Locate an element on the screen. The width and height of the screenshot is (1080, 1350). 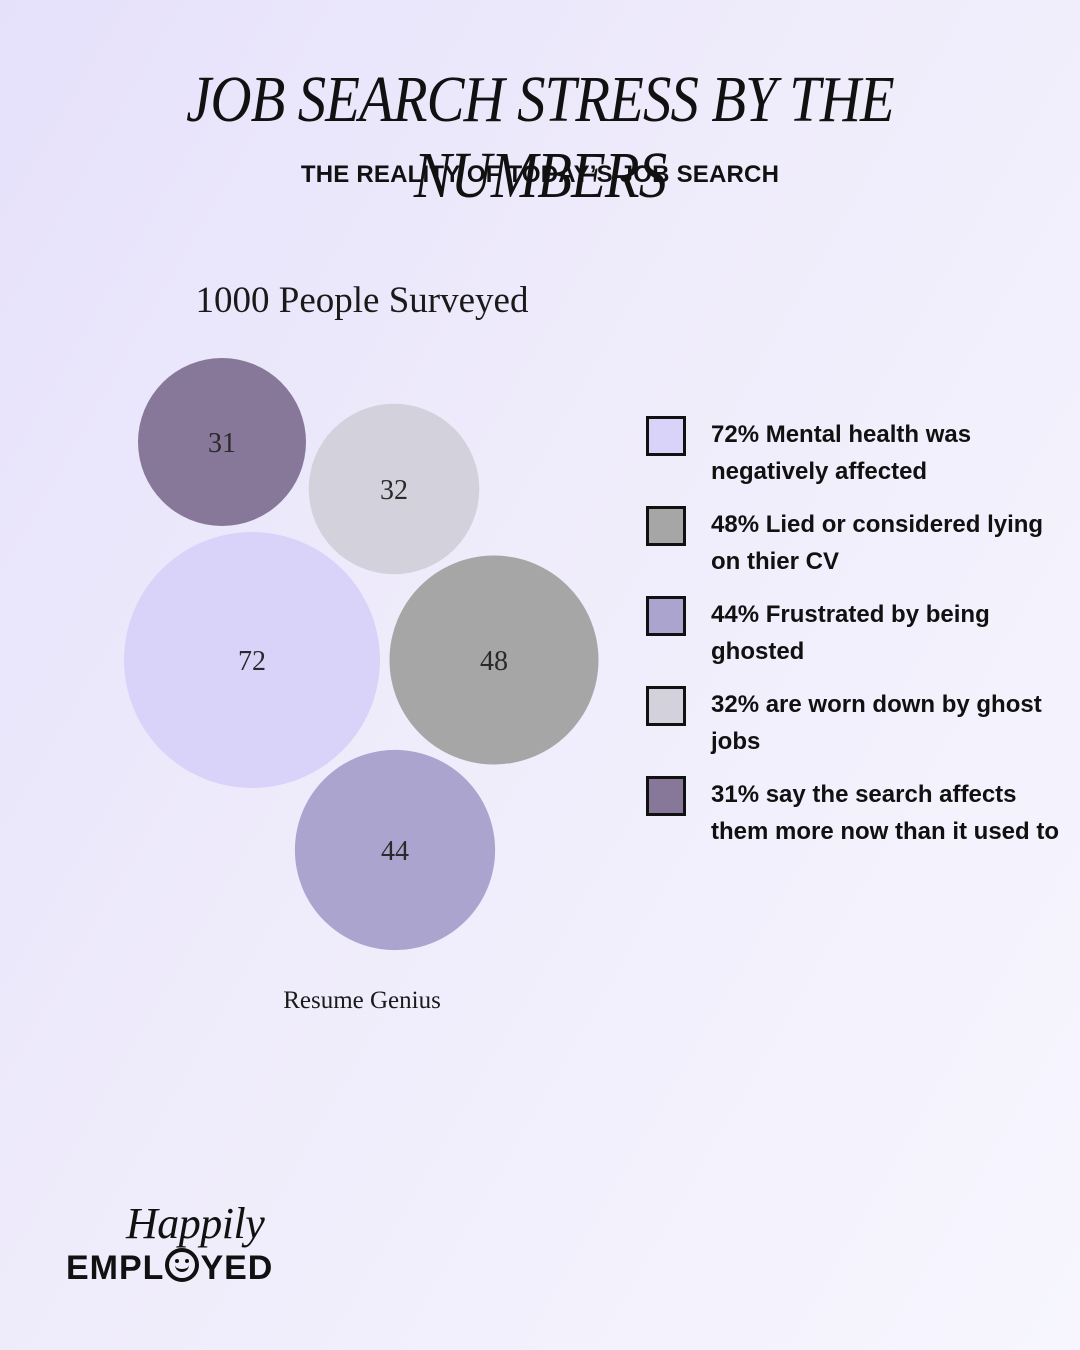
legend-label: 44% Frustrated by being ghosted is located at coordinates (850, 633).